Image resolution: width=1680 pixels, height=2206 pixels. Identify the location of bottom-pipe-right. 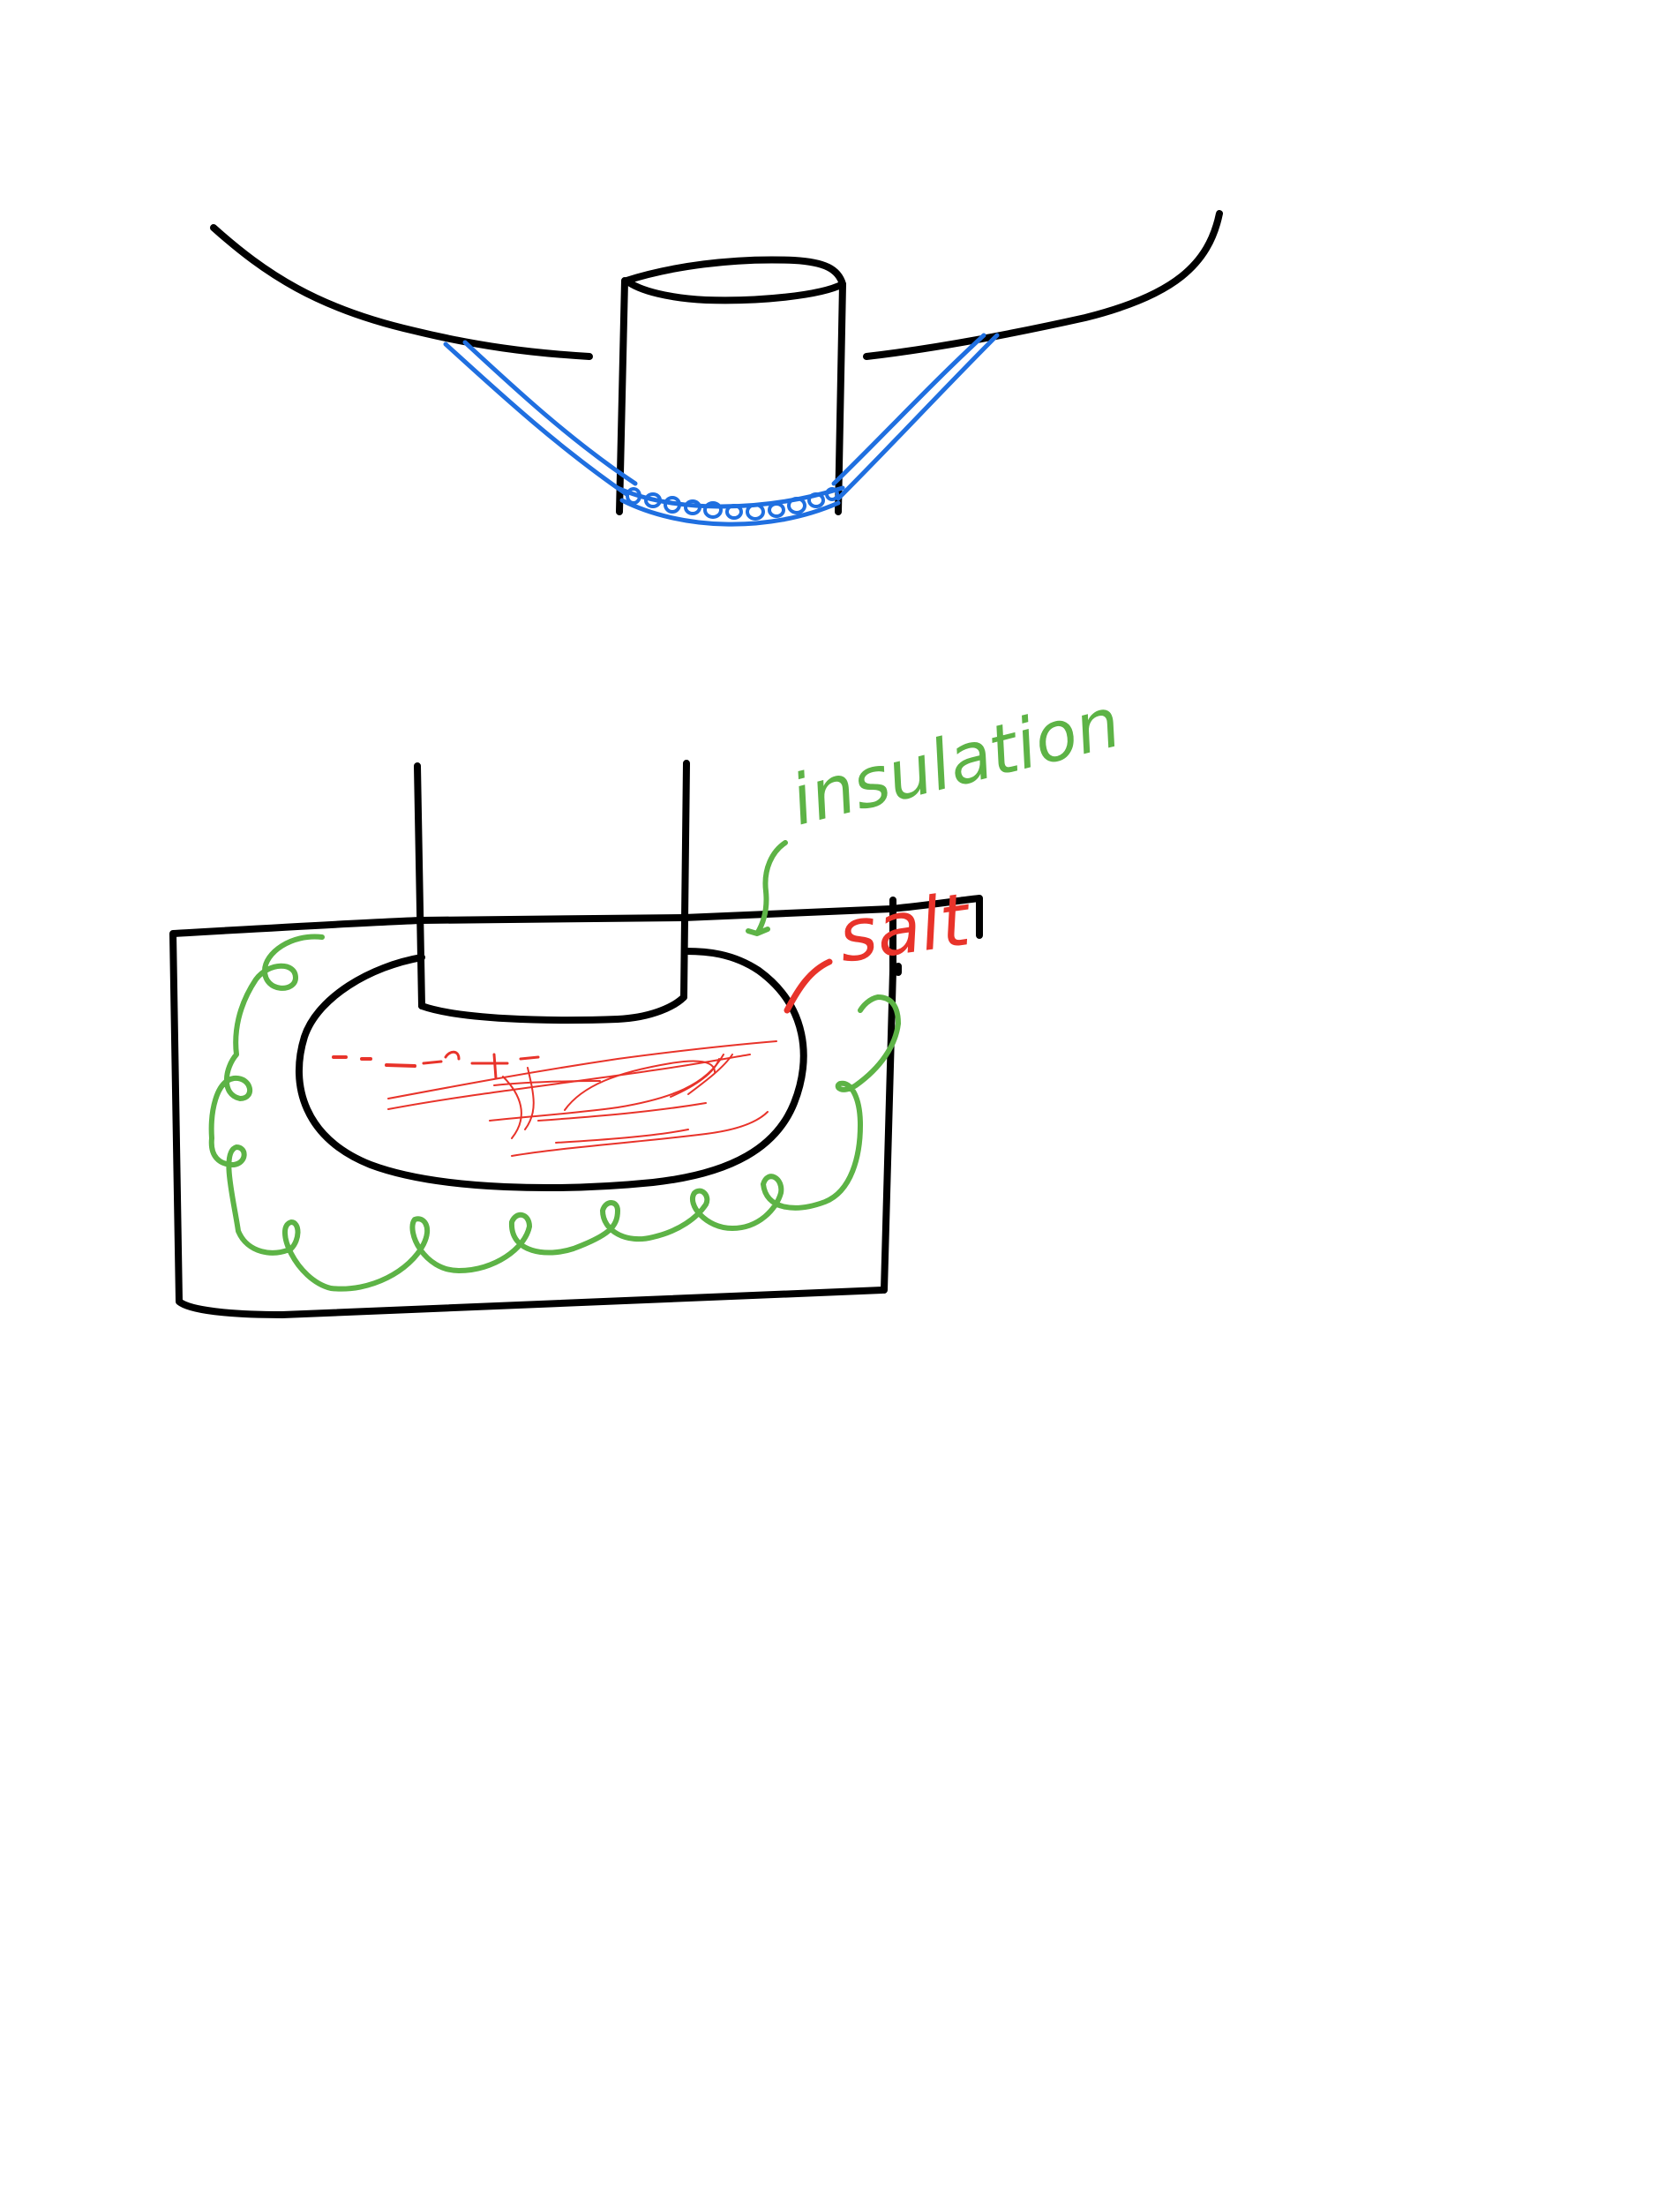
(685, 880).